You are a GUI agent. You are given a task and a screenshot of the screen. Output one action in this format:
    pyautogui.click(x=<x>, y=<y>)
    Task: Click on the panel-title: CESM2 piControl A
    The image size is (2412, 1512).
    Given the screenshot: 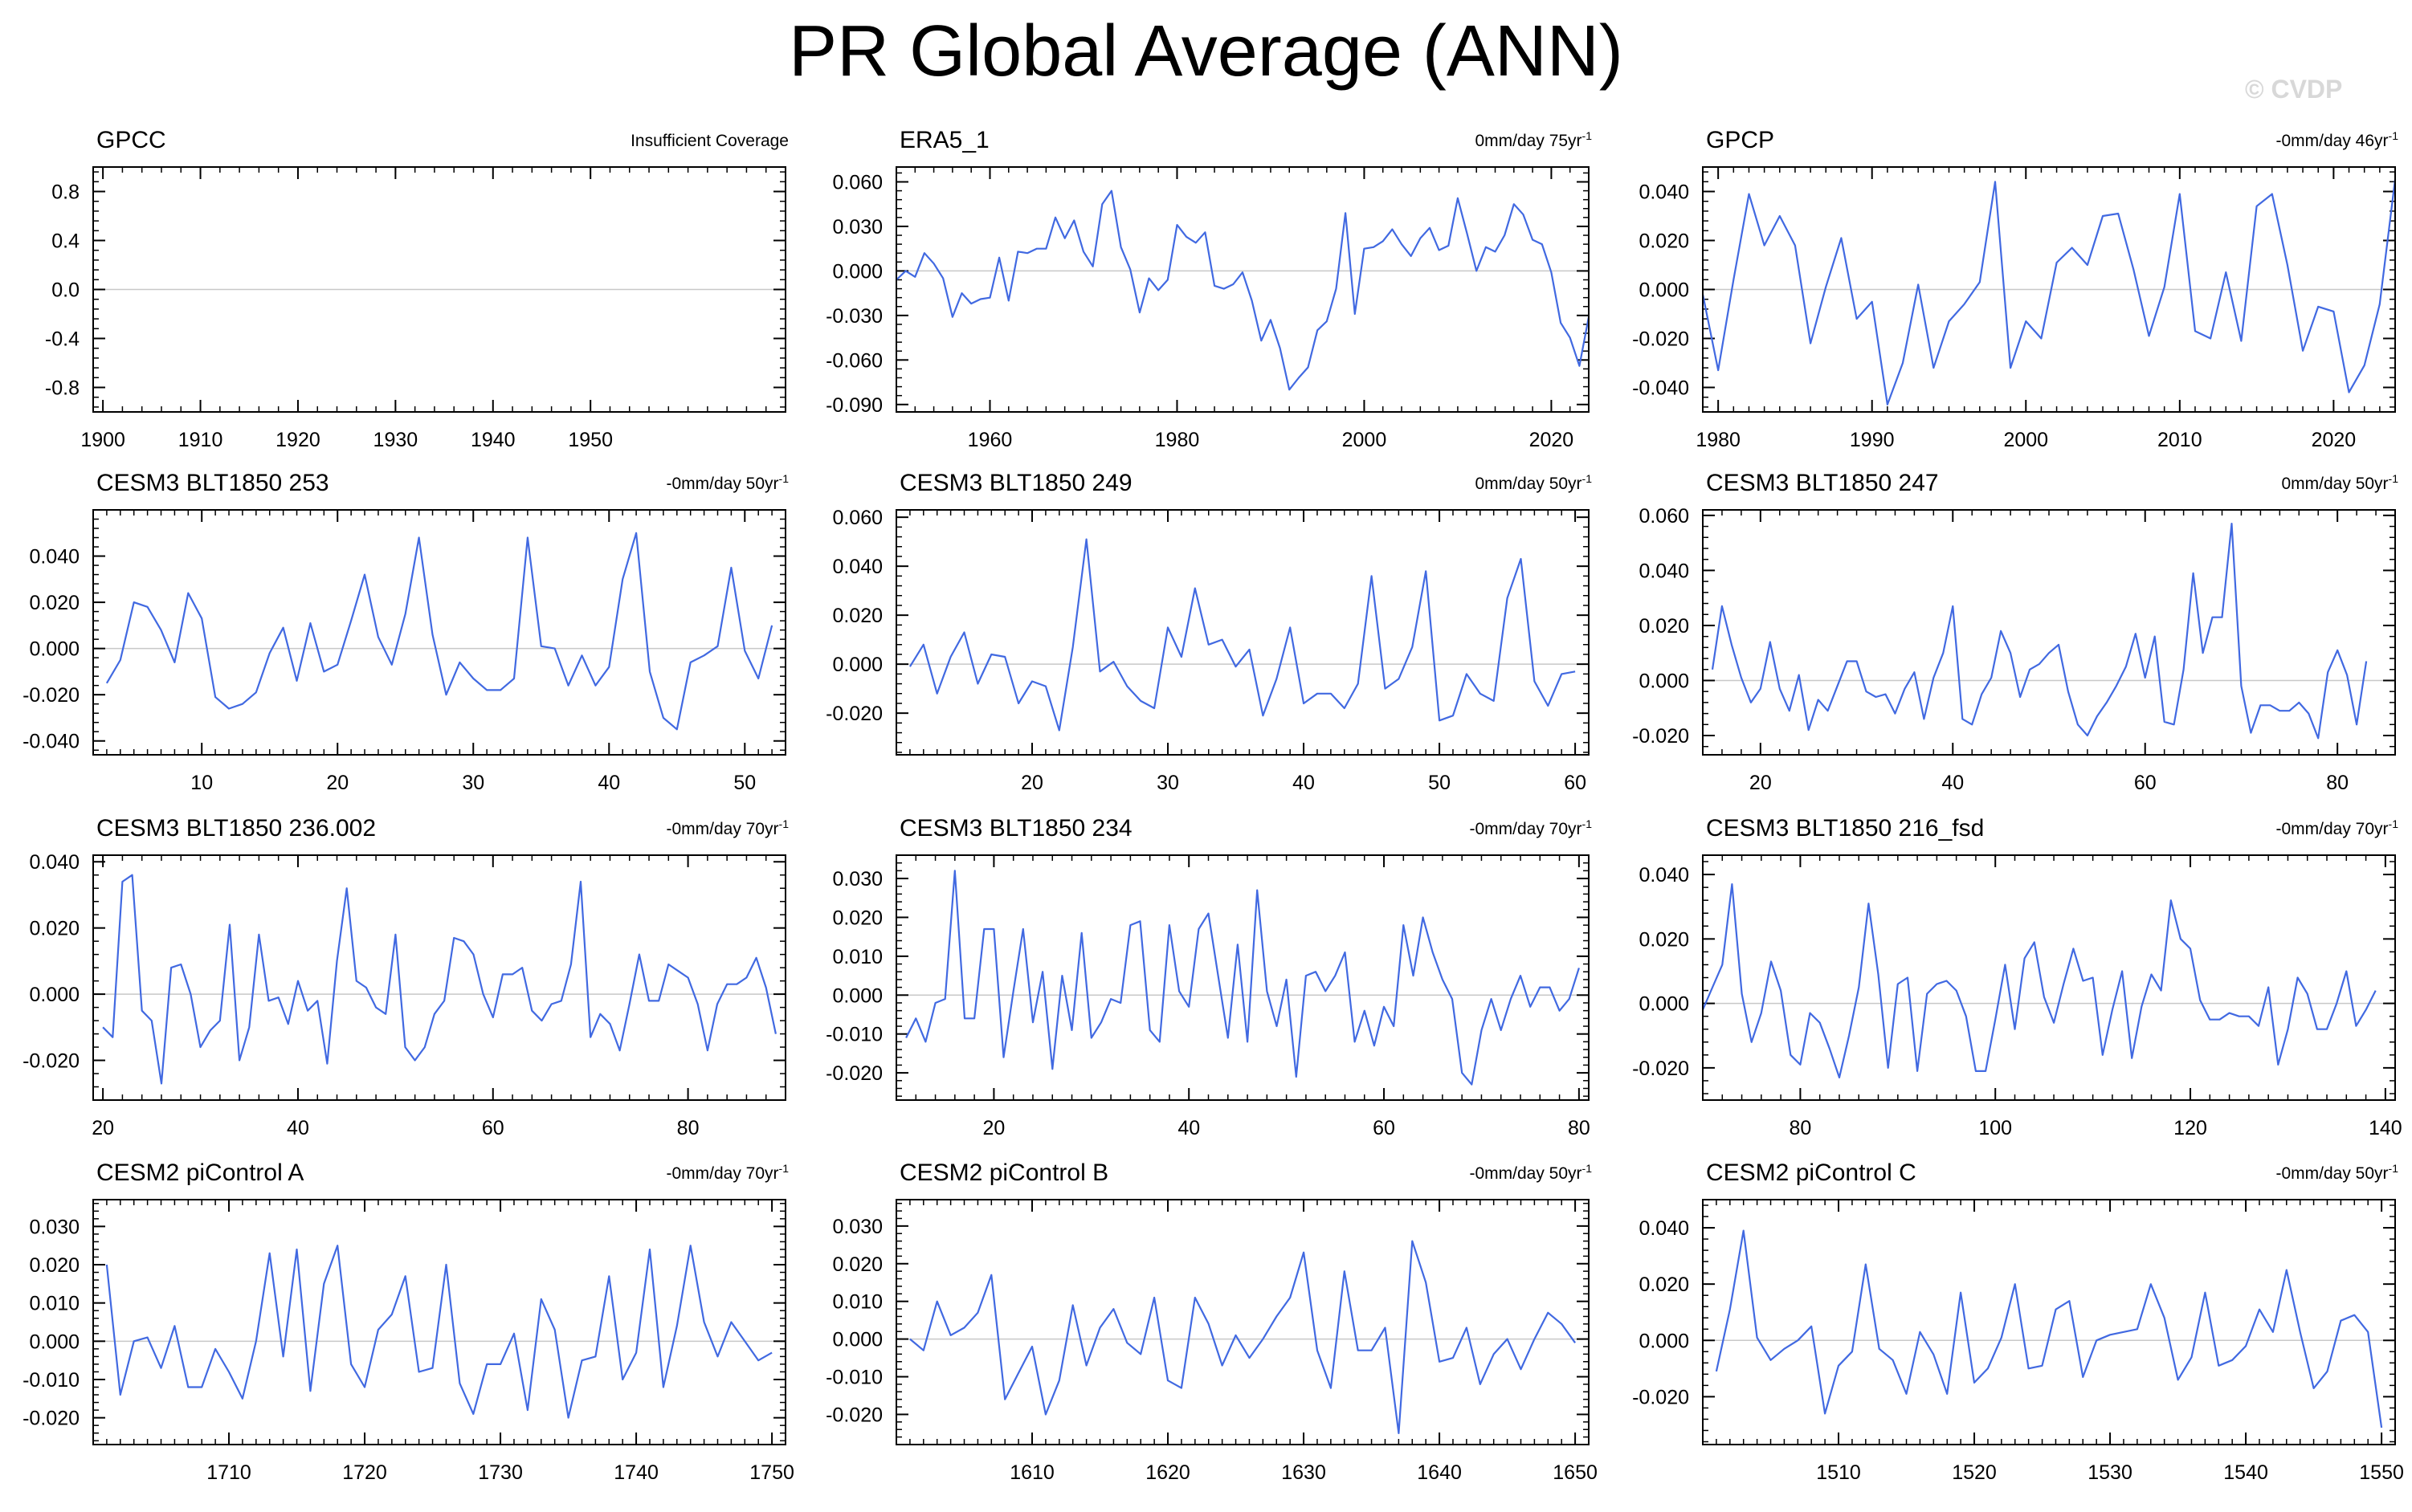 What is the action you would take?
    pyautogui.click(x=200, y=1173)
    